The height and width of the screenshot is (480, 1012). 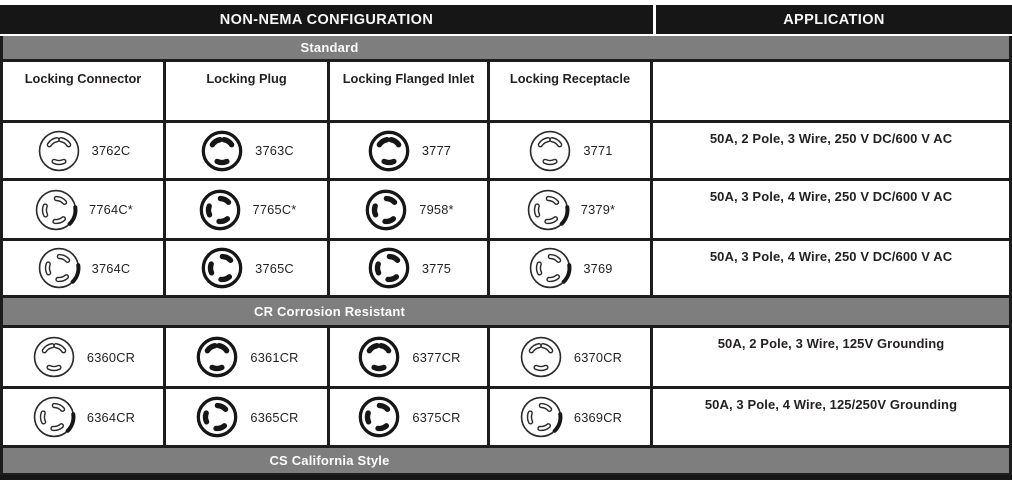 What do you see at coordinates (506, 477) in the screenshot?
I see `bottom-black-strip` at bounding box center [506, 477].